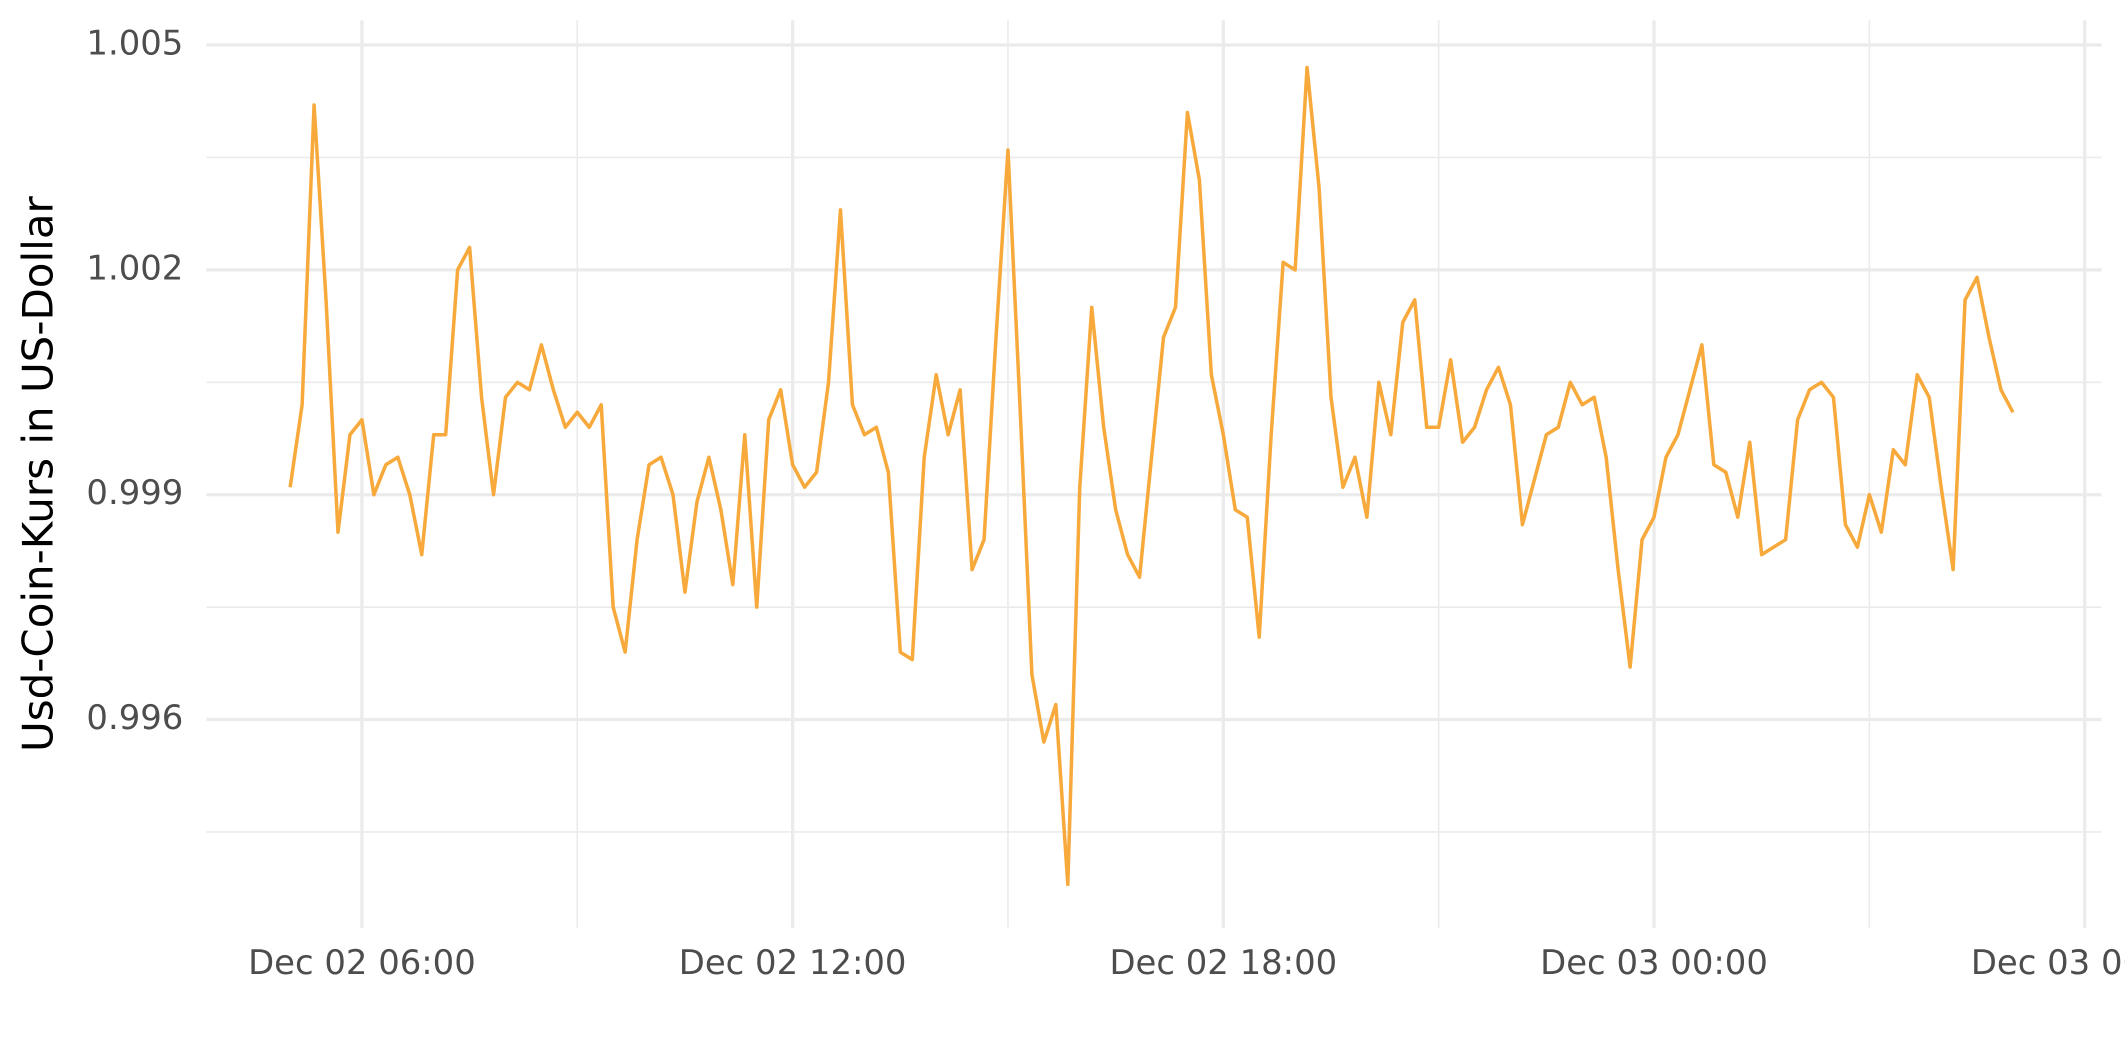 This screenshot has width=2125, height=1062. Describe the element at coordinates (362, 962) in the screenshot. I see `x-tick-label: Dec 02 06:00` at that location.